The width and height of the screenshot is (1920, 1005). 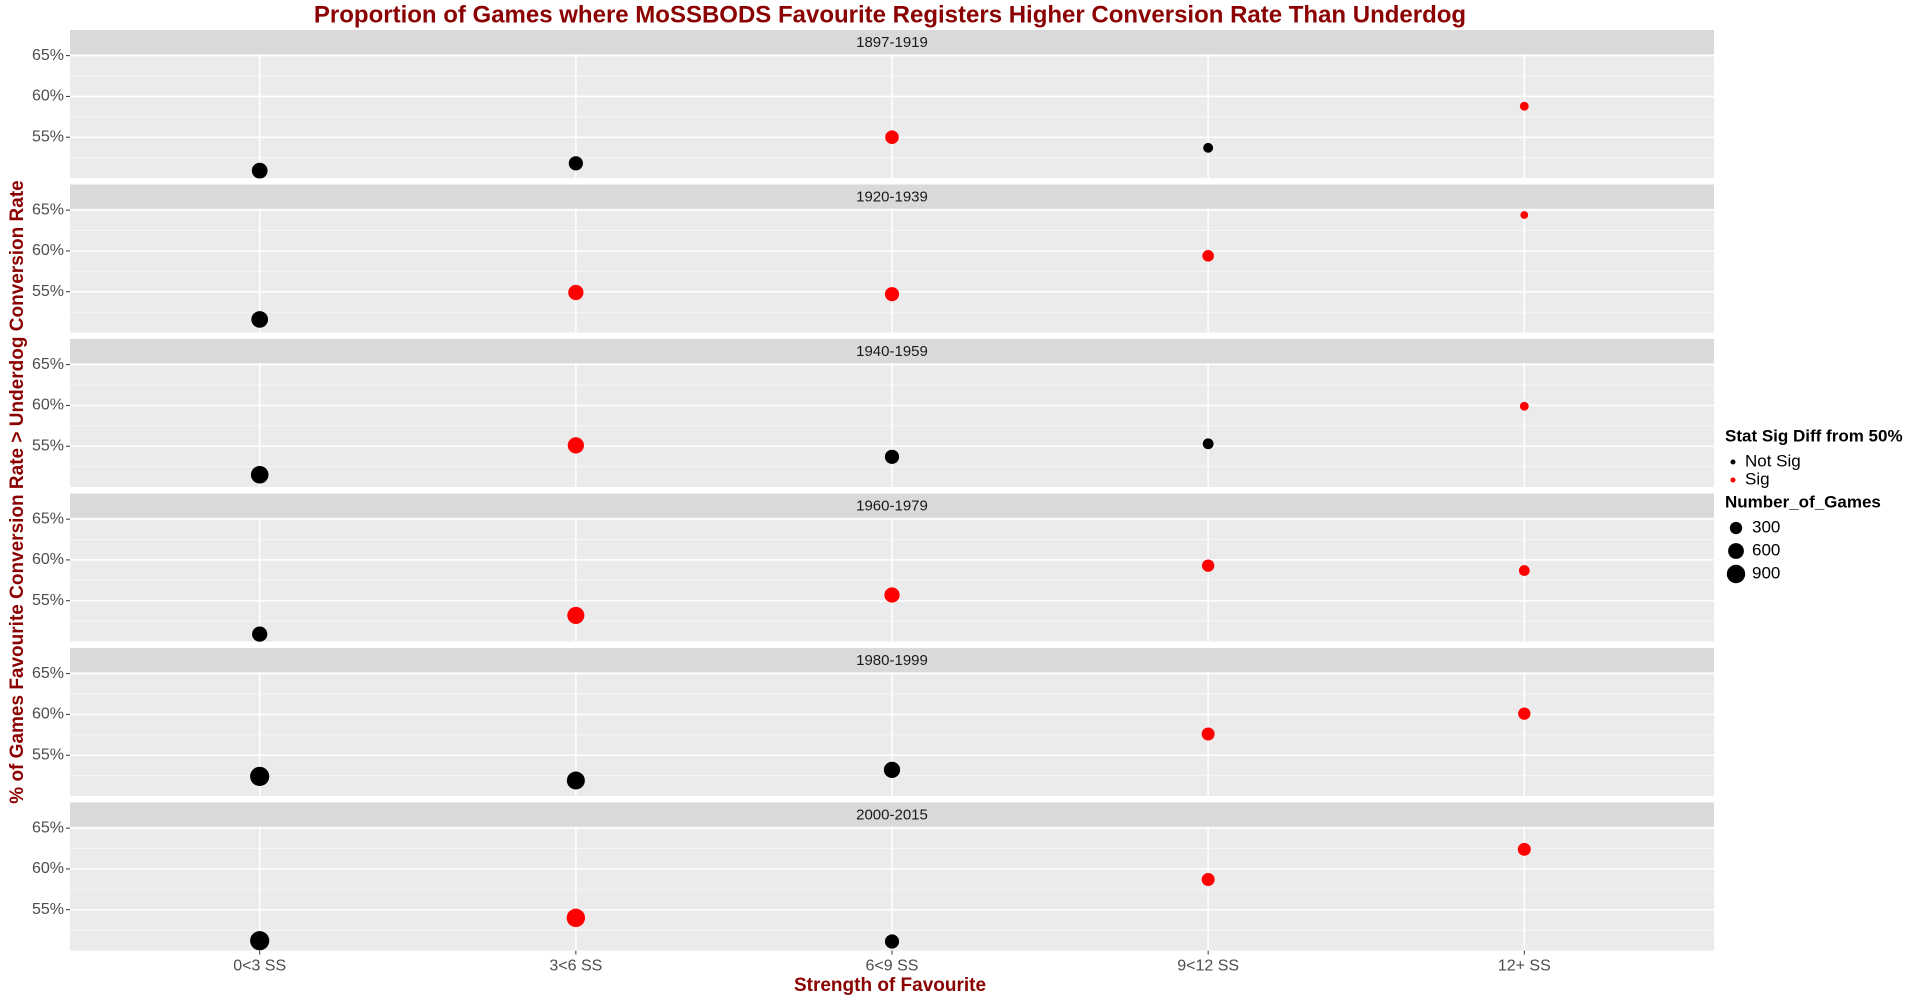 I want to click on x-tick-label: 9<12 SS, so click(x=1208, y=966).